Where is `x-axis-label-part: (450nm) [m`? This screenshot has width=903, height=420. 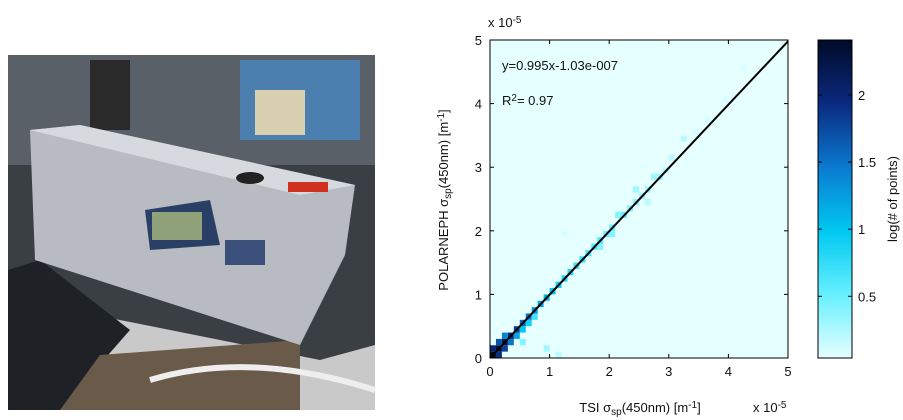
x-axis-label-part: (450nm) [m is located at coordinates (655, 407).